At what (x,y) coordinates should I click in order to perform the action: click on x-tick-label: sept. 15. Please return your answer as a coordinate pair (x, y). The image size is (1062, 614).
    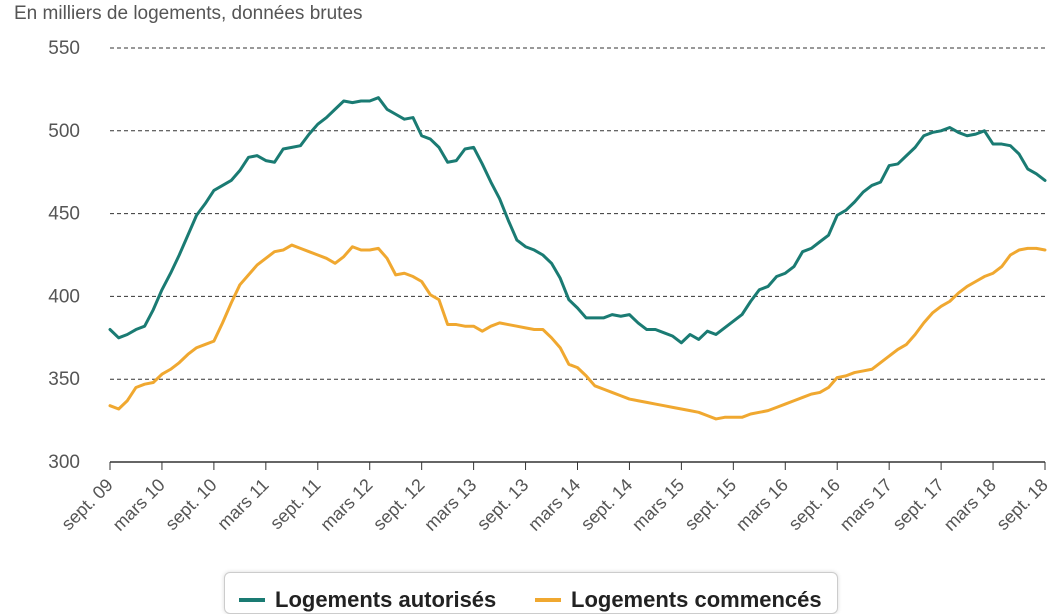
    Looking at the image, I should click on (710, 504).